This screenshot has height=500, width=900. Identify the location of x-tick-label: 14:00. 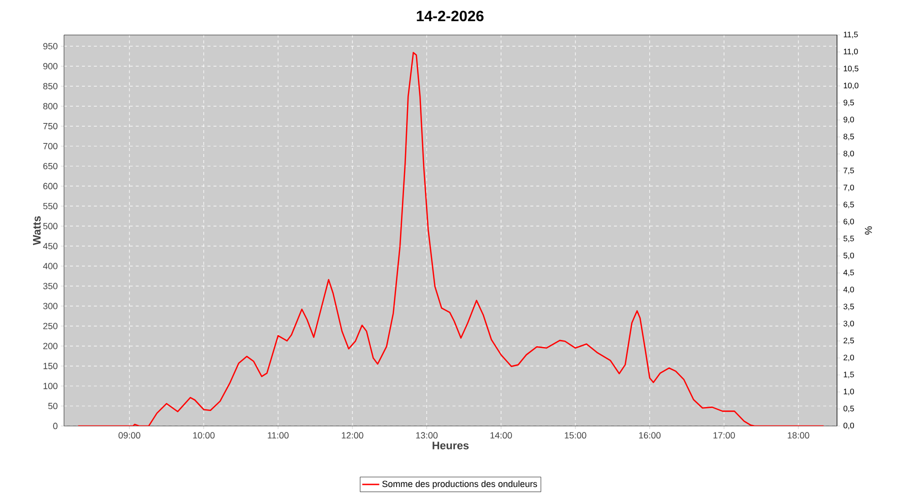
(501, 435).